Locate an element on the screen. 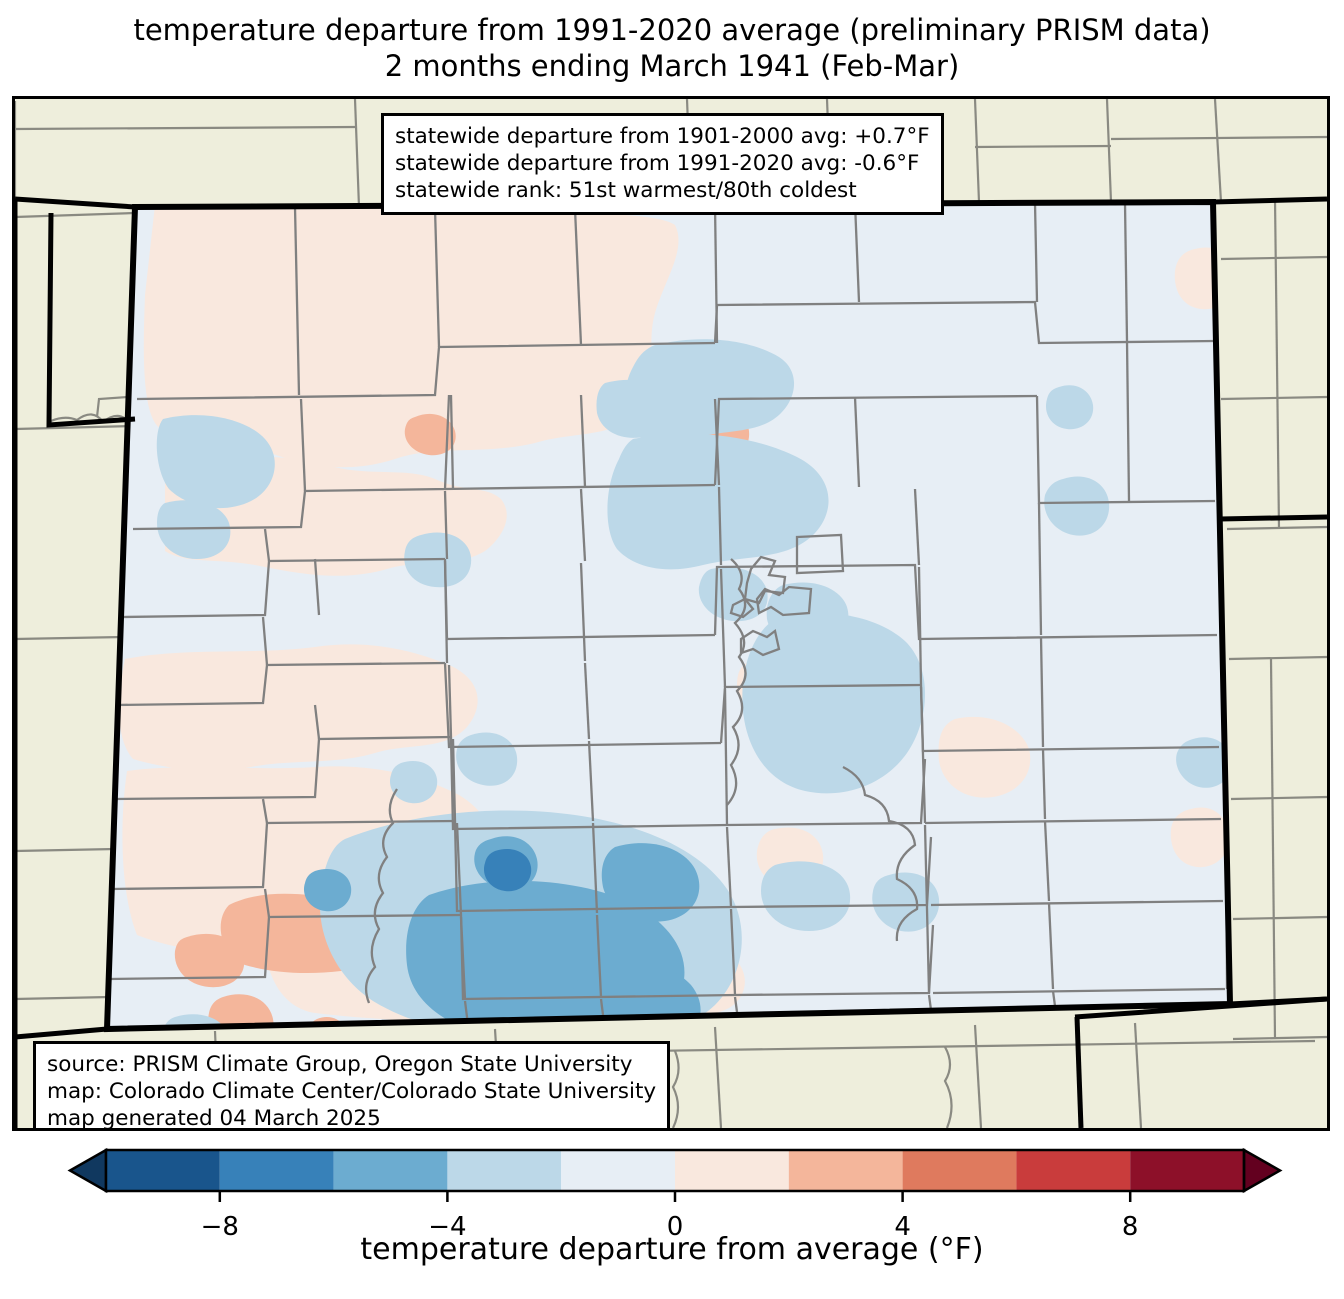 The width and height of the screenshot is (1344, 1299). colorbar-tick-label: 4 is located at coordinates (902, 1227).